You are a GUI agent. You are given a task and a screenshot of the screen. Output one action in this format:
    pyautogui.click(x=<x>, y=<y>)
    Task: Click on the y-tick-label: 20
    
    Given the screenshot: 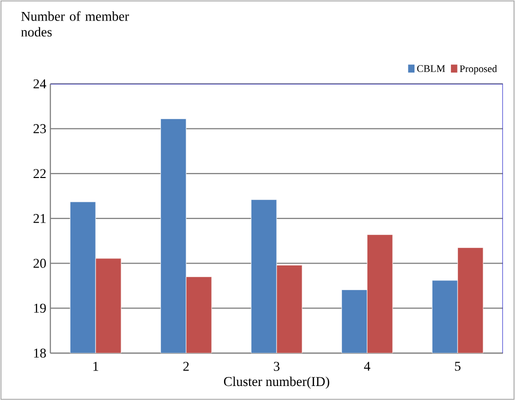 What is the action you would take?
    pyautogui.click(x=40, y=263)
    